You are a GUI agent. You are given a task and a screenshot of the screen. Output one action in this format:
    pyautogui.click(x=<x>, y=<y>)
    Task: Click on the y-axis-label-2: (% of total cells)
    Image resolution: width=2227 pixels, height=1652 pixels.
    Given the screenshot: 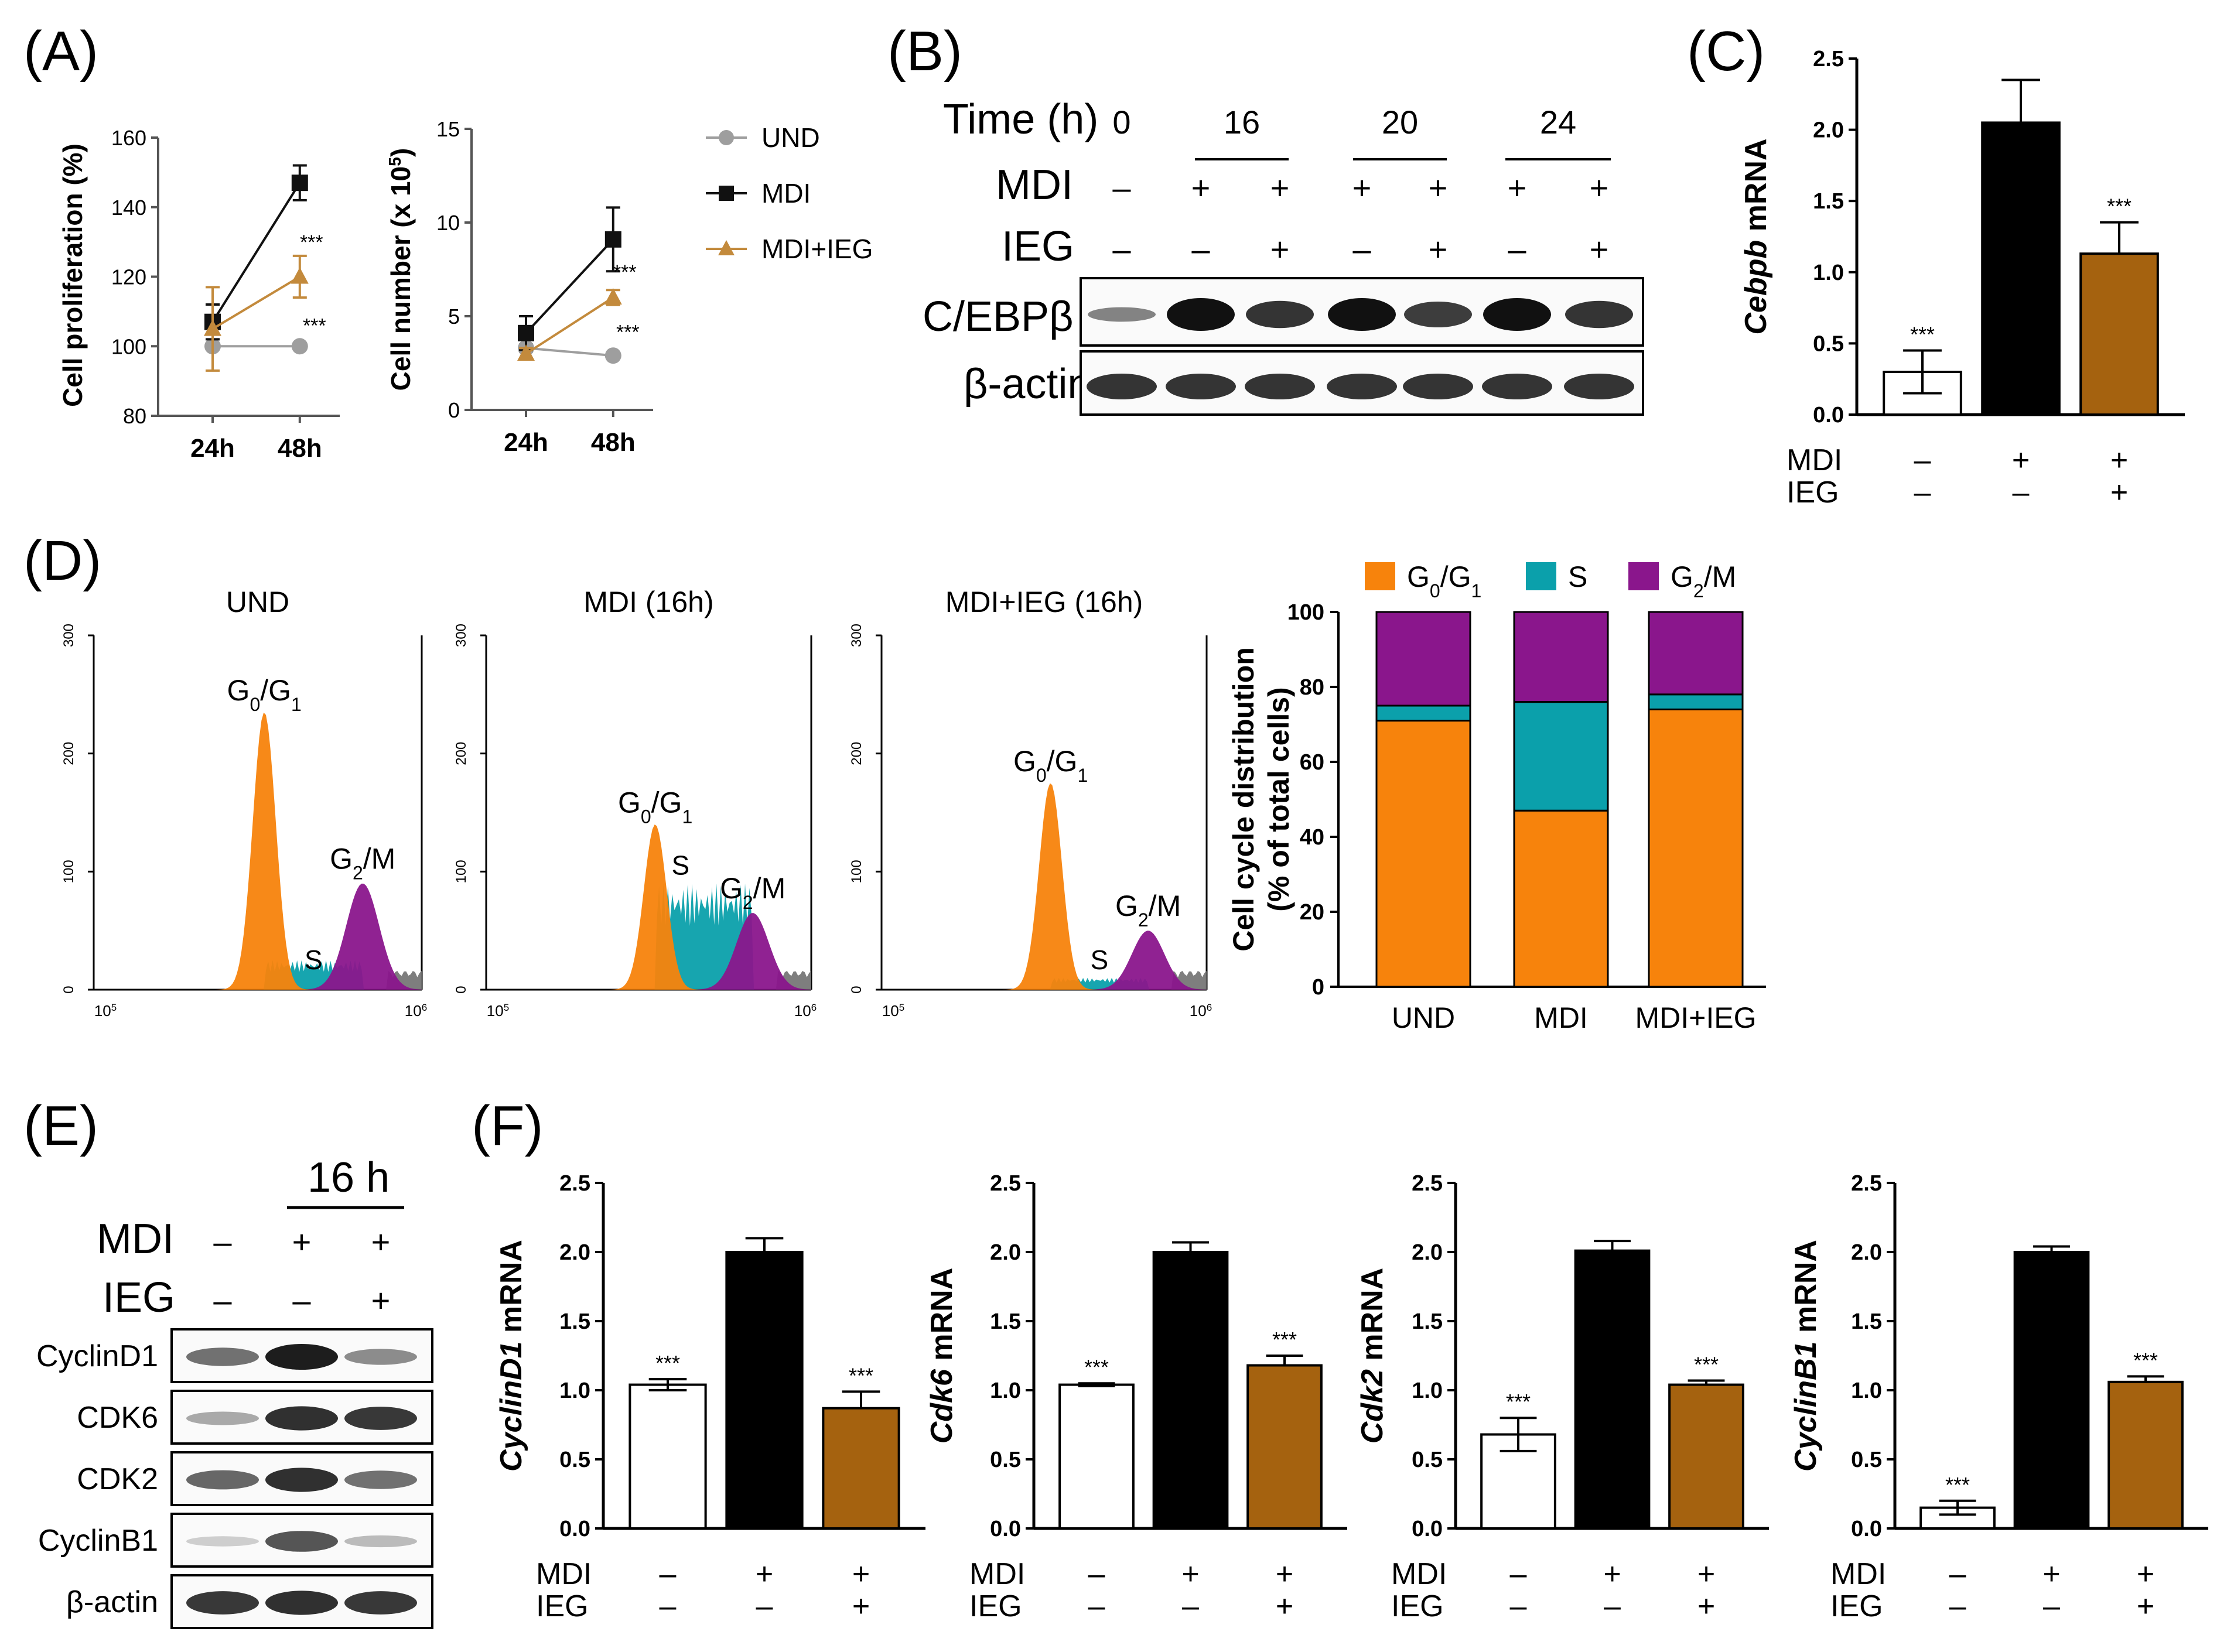 What is the action you would take?
    pyautogui.click(x=1278, y=799)
    